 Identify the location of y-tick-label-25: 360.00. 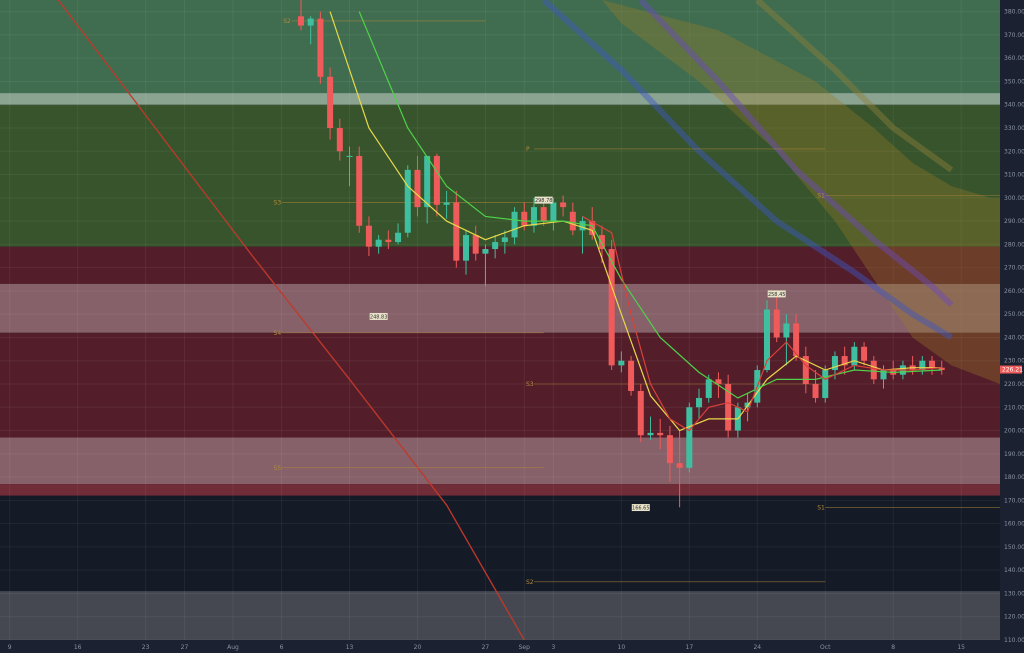
(1014, 58).